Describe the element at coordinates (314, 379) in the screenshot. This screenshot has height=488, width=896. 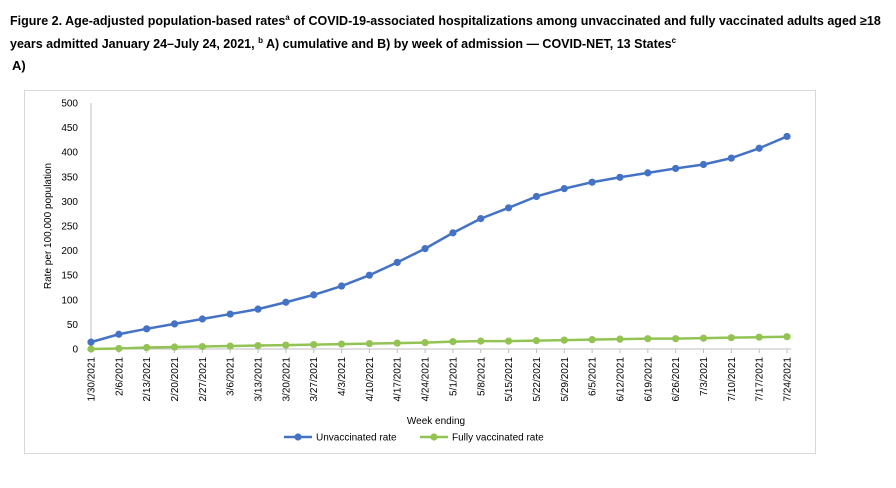
I see `x-tick-label: 3/27/2021` at that location.